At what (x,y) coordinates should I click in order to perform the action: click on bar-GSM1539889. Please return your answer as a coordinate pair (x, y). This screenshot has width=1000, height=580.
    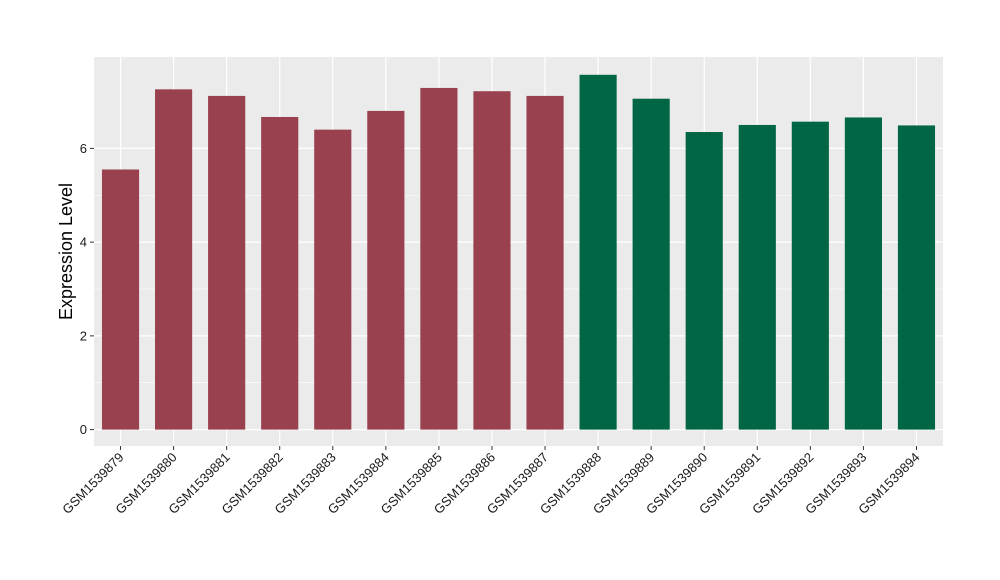
    Looking at the image, I should click on (651, 264).